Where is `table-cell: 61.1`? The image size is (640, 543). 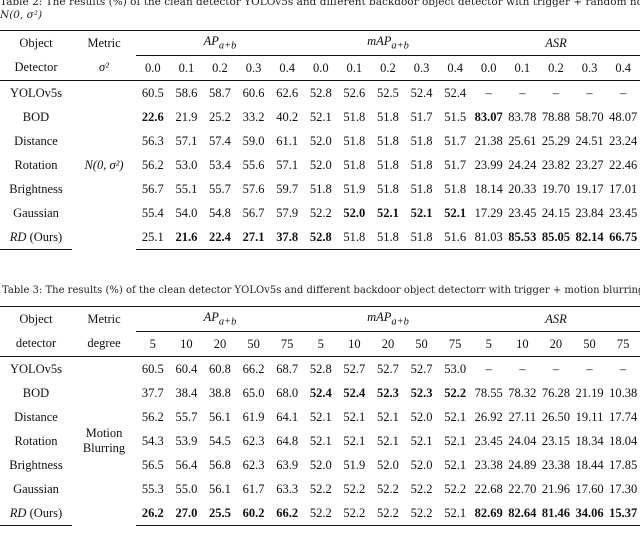
table-cell: 61.1 is located at coordinates (287, 140).